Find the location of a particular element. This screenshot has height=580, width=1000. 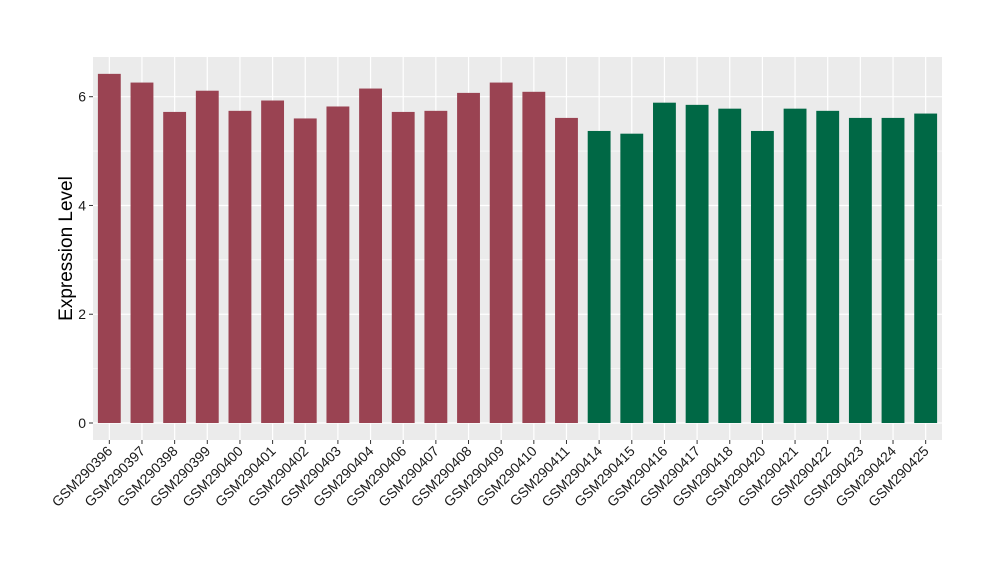

bar-GSM290421 is located at coordinates (795, 265).